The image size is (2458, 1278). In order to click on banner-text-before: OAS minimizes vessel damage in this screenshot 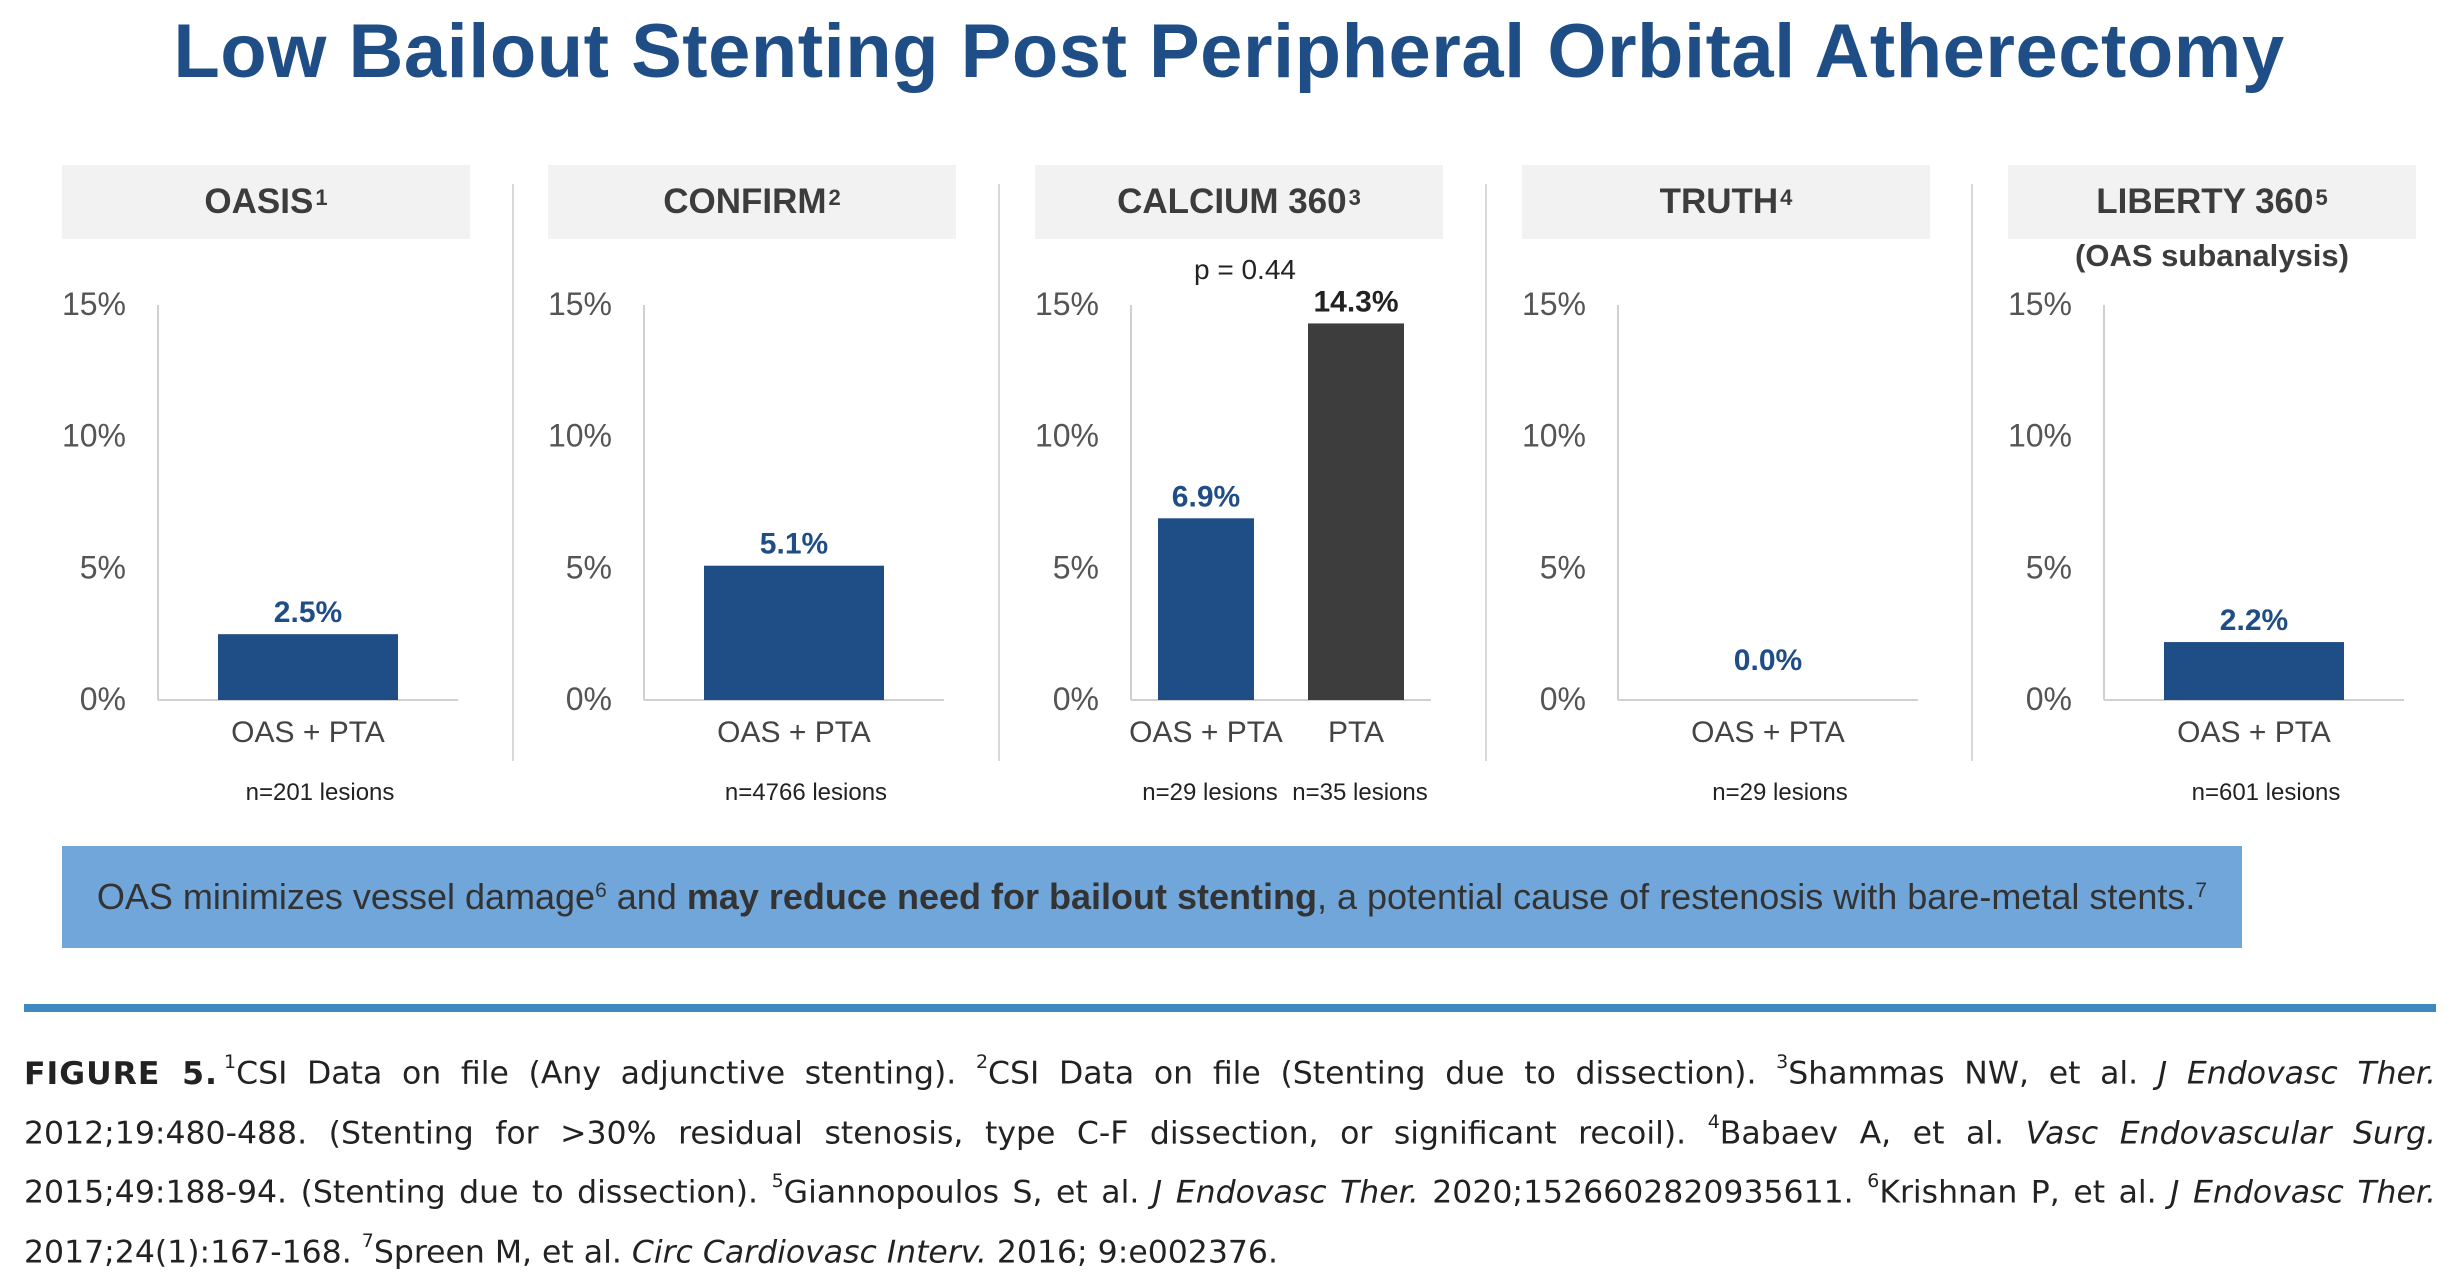, I will do `click(346, 896)`.